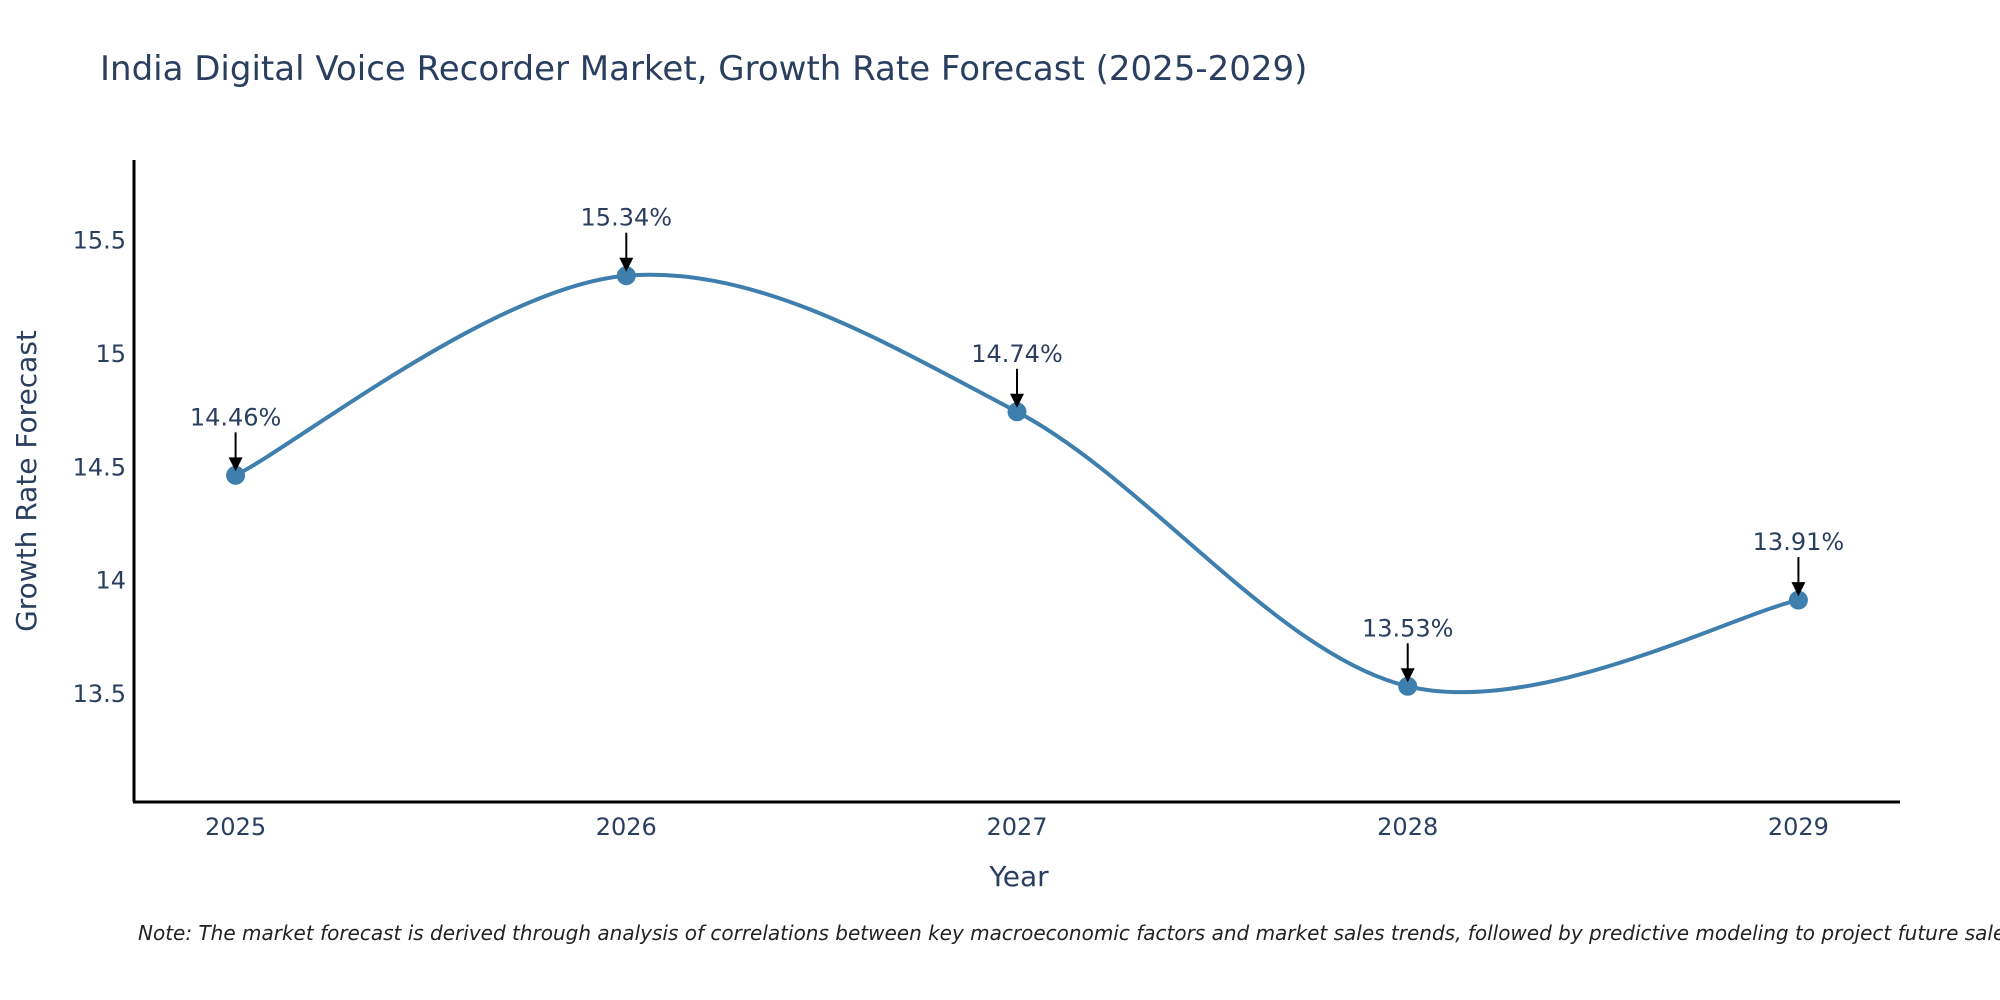  I want to click on x-tick-labels: 2025 2026 2027 2028 2029, so click(1017, 827).